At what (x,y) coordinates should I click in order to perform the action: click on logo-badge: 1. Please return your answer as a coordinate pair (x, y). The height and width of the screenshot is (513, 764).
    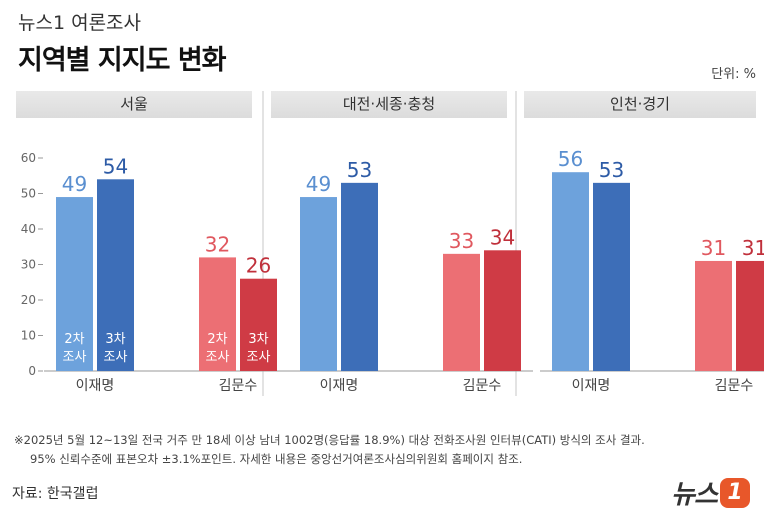
    Looking at the image, I should click on (735, 492).